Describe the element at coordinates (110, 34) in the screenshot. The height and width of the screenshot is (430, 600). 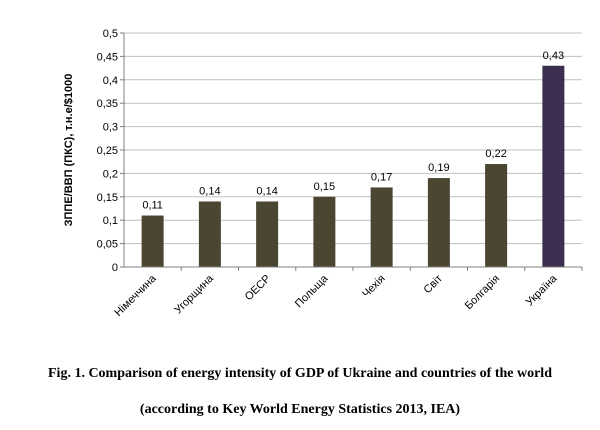
I see `y-tick-label: 0,5` at that location.